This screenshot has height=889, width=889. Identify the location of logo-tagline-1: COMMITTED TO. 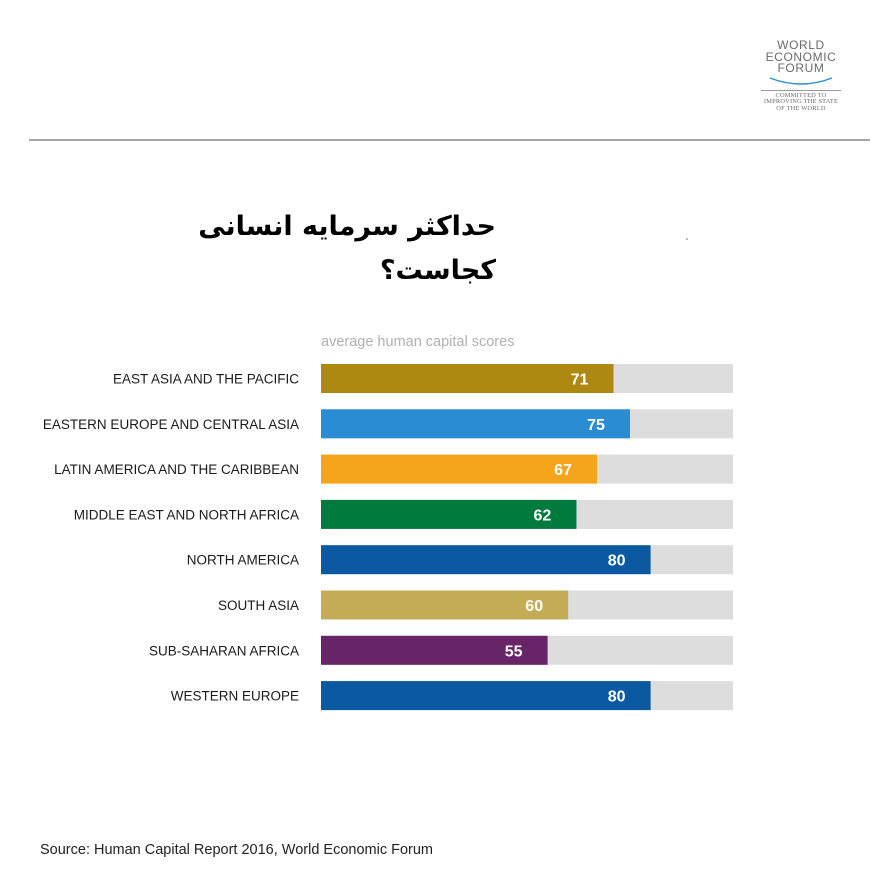
(801, 95).